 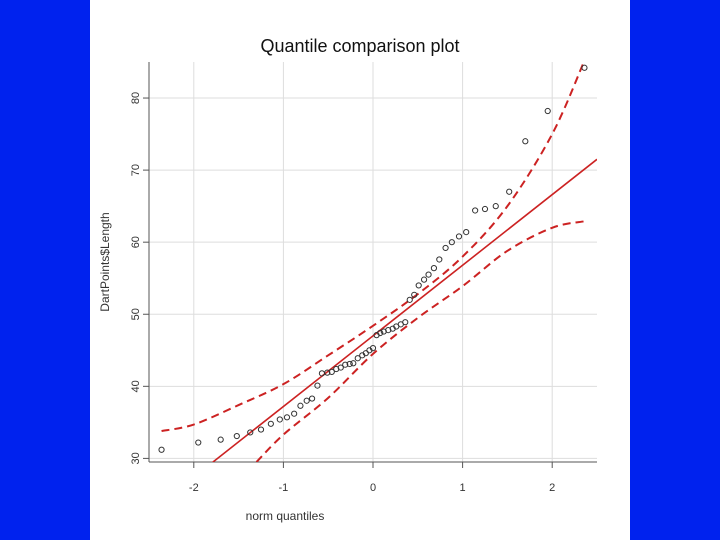 What do you see at coordinates (136, 314) in the screenshot?
I see `y-tick-label: 50` at bounding box center [136, 314].